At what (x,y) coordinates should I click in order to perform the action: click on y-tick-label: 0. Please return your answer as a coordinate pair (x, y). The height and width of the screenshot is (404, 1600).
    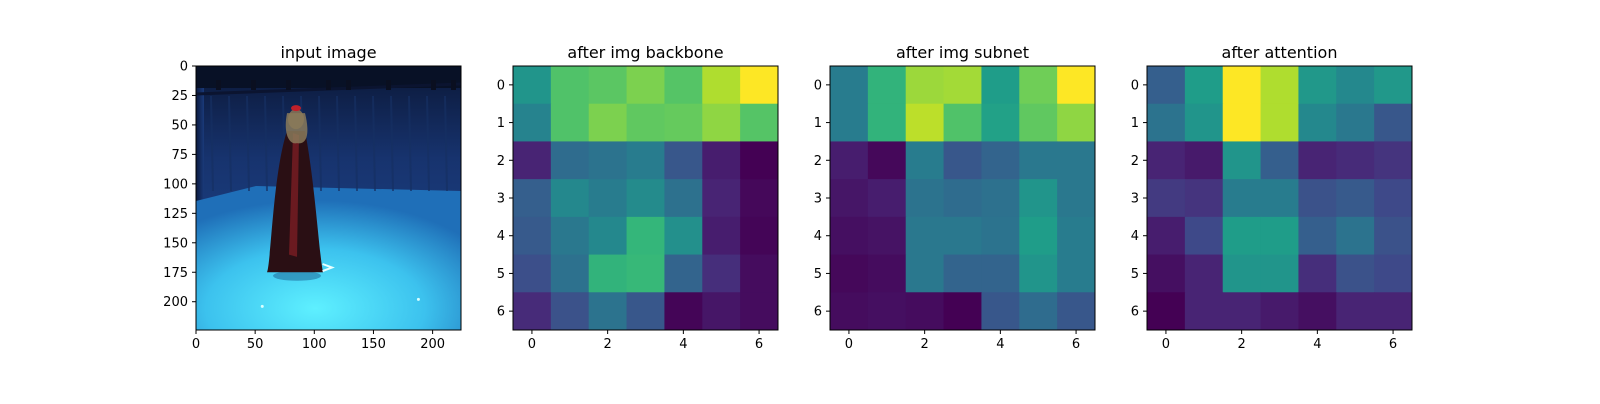
    Looking at the image, I should click on (1135, 85).